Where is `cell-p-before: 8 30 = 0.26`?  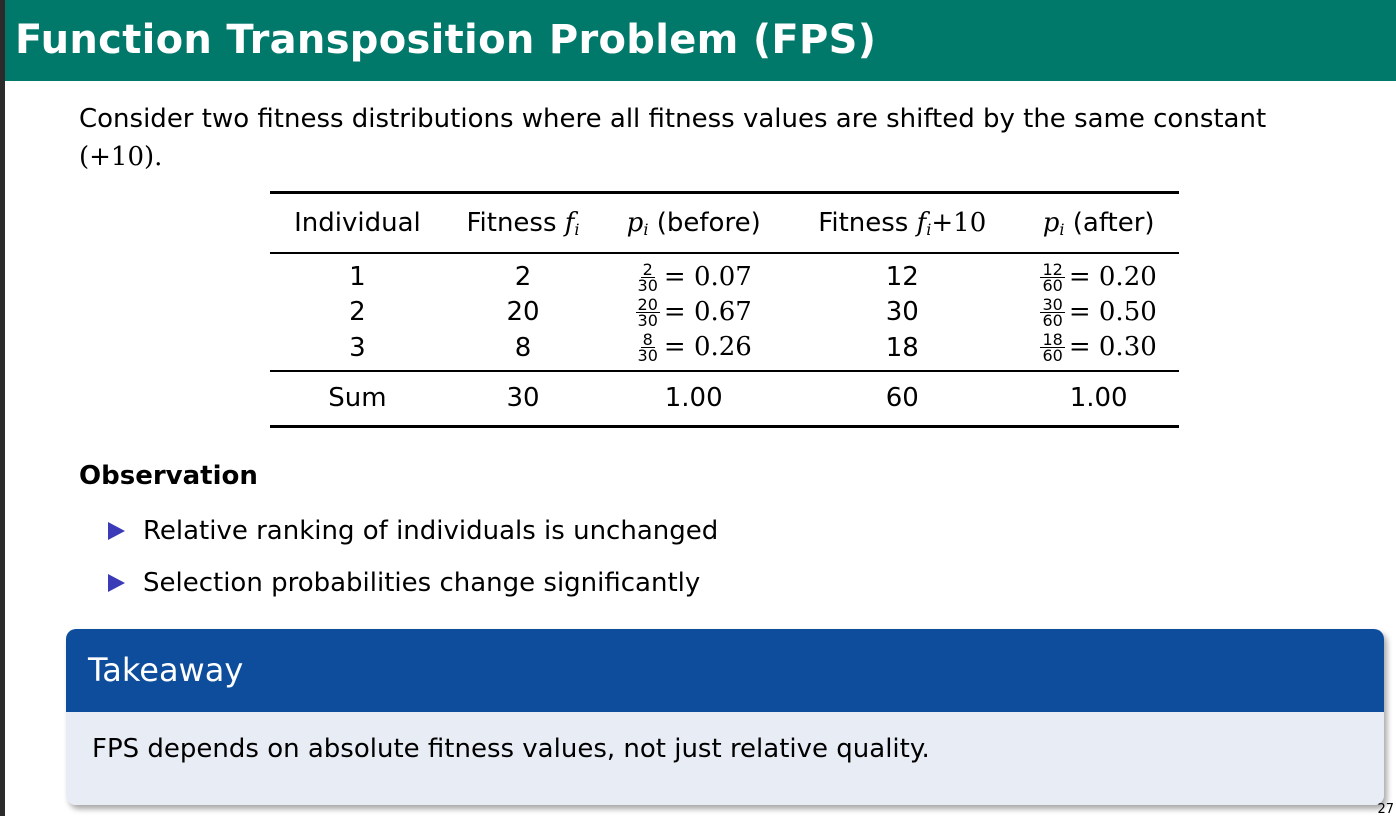 cell-p-before: 8 30 = 0.26 is located at coordinates (694, 347).